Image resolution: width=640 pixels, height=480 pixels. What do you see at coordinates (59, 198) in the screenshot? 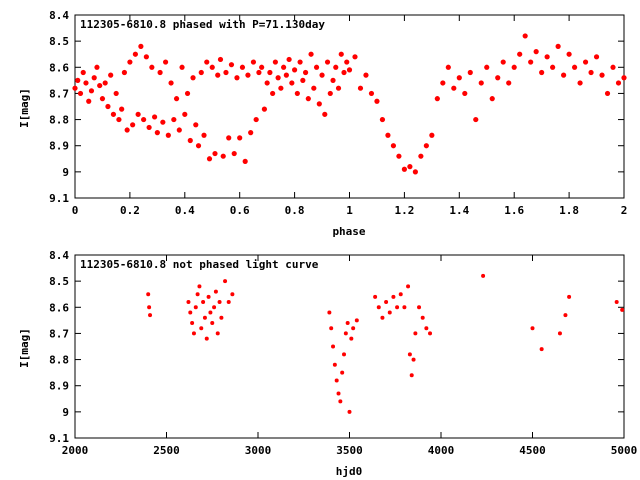
I see `y-tick-label: 9.1` at bounding box center [59, 198].